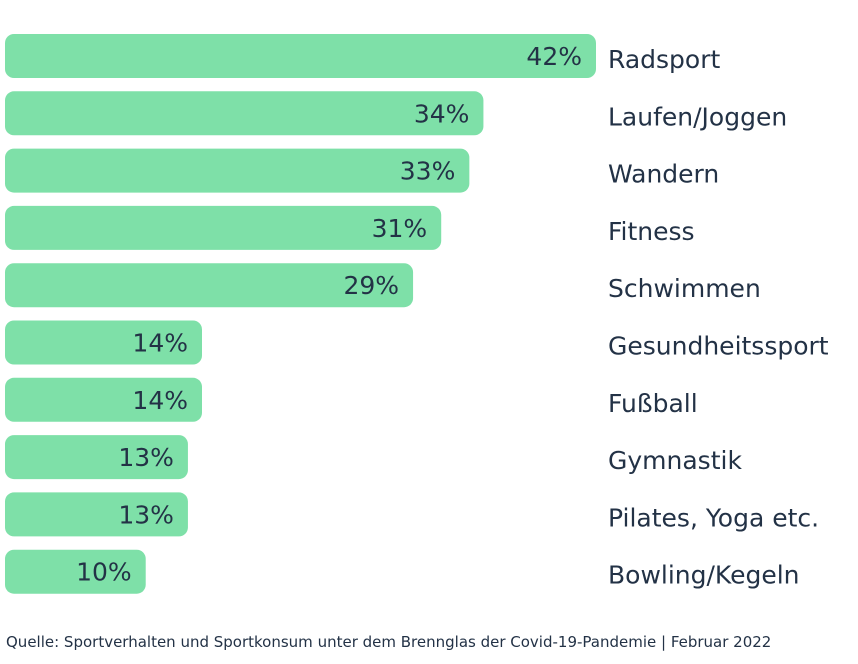 The image size is (858, 664). What do you see at coordinates (713, 517) in the screenshot?
I see `category-label: Pilates, Yoga etc.` at bounding box center [713, 517].